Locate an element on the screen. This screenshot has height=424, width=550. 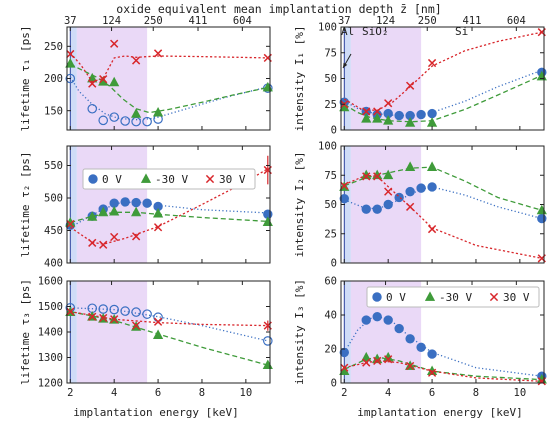
region-label: SiO₂ is located at coordinates (375, 31).